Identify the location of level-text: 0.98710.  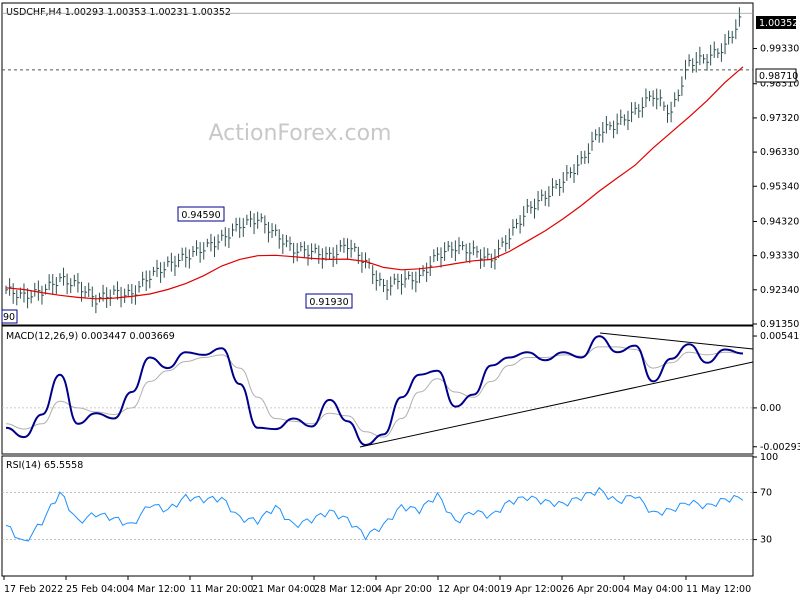
(778, 76).